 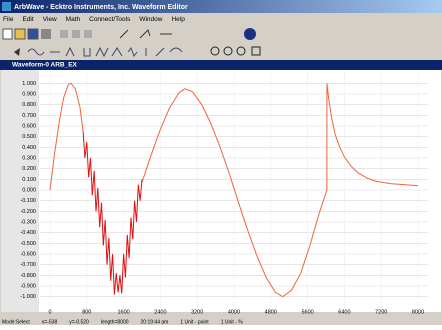 I want to click on status-item: 1 Unit - point, so click(x=194, y=322).